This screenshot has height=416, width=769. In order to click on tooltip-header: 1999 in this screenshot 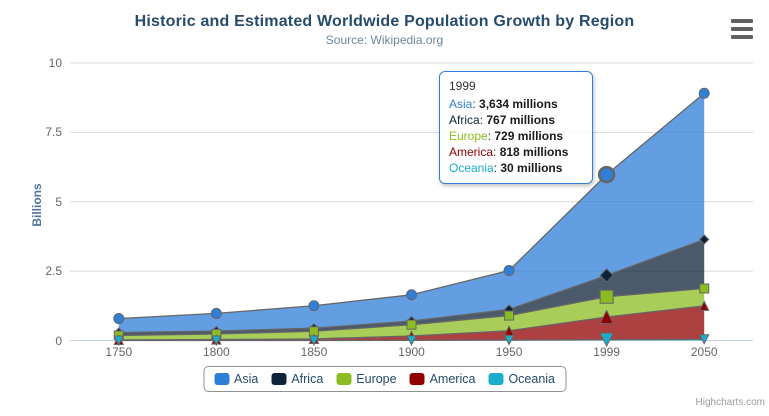, I will do `click(462, 86)`.